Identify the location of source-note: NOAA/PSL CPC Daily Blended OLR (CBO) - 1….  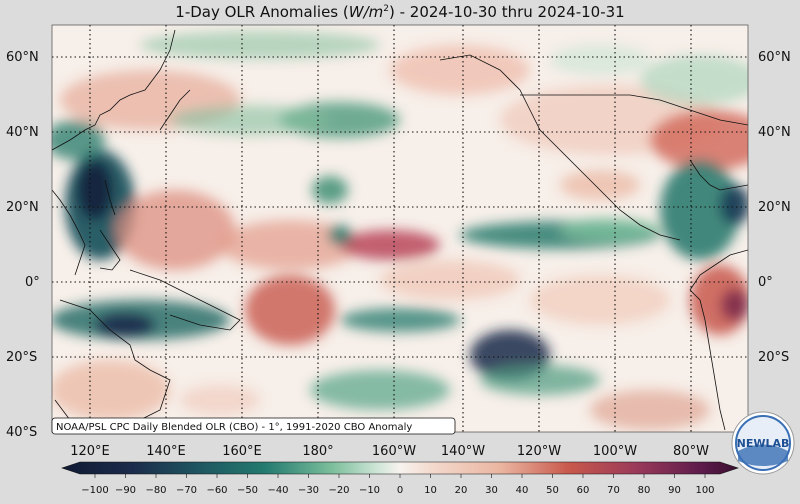
(253, 426).